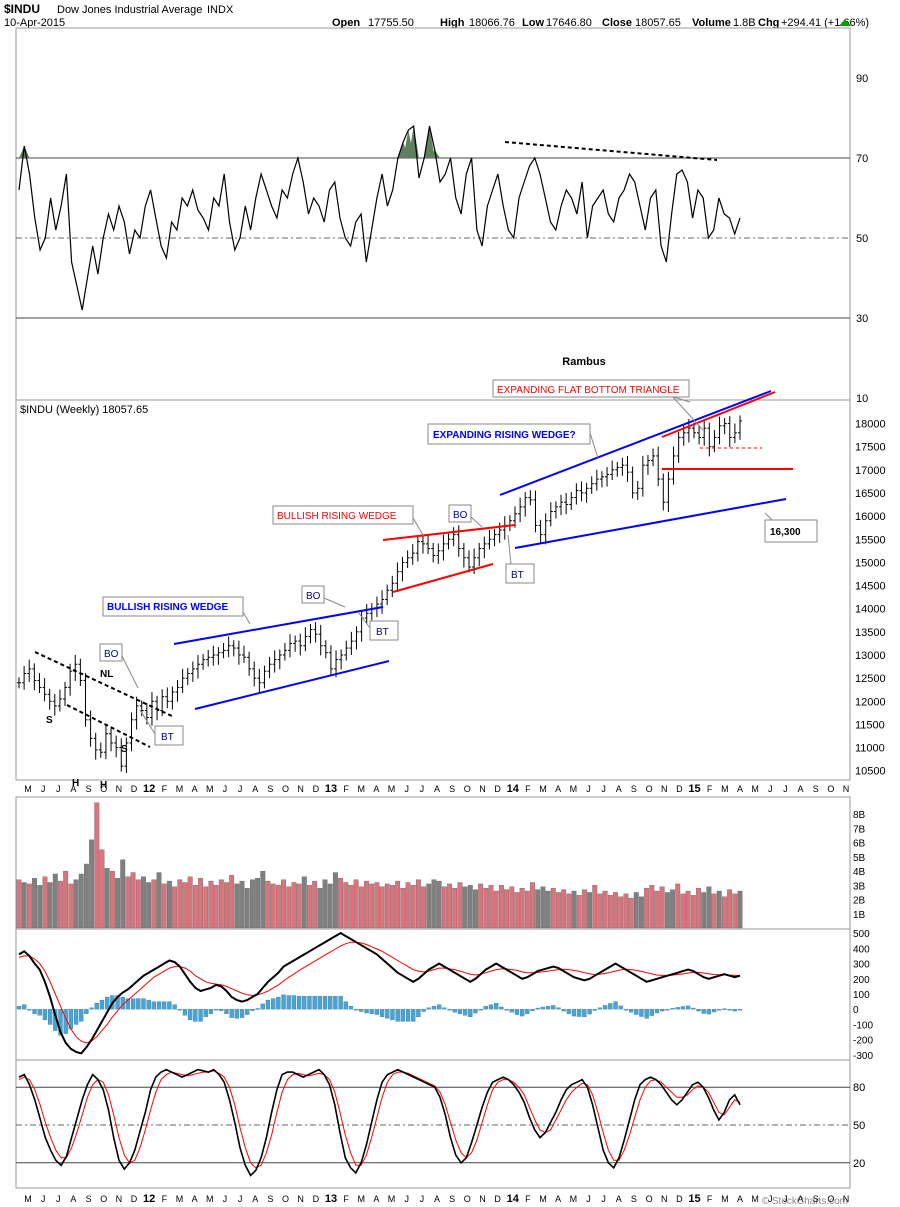 This screenshot has width=900, height=1207. I want to click on low-label: Low, so click(533, 23).